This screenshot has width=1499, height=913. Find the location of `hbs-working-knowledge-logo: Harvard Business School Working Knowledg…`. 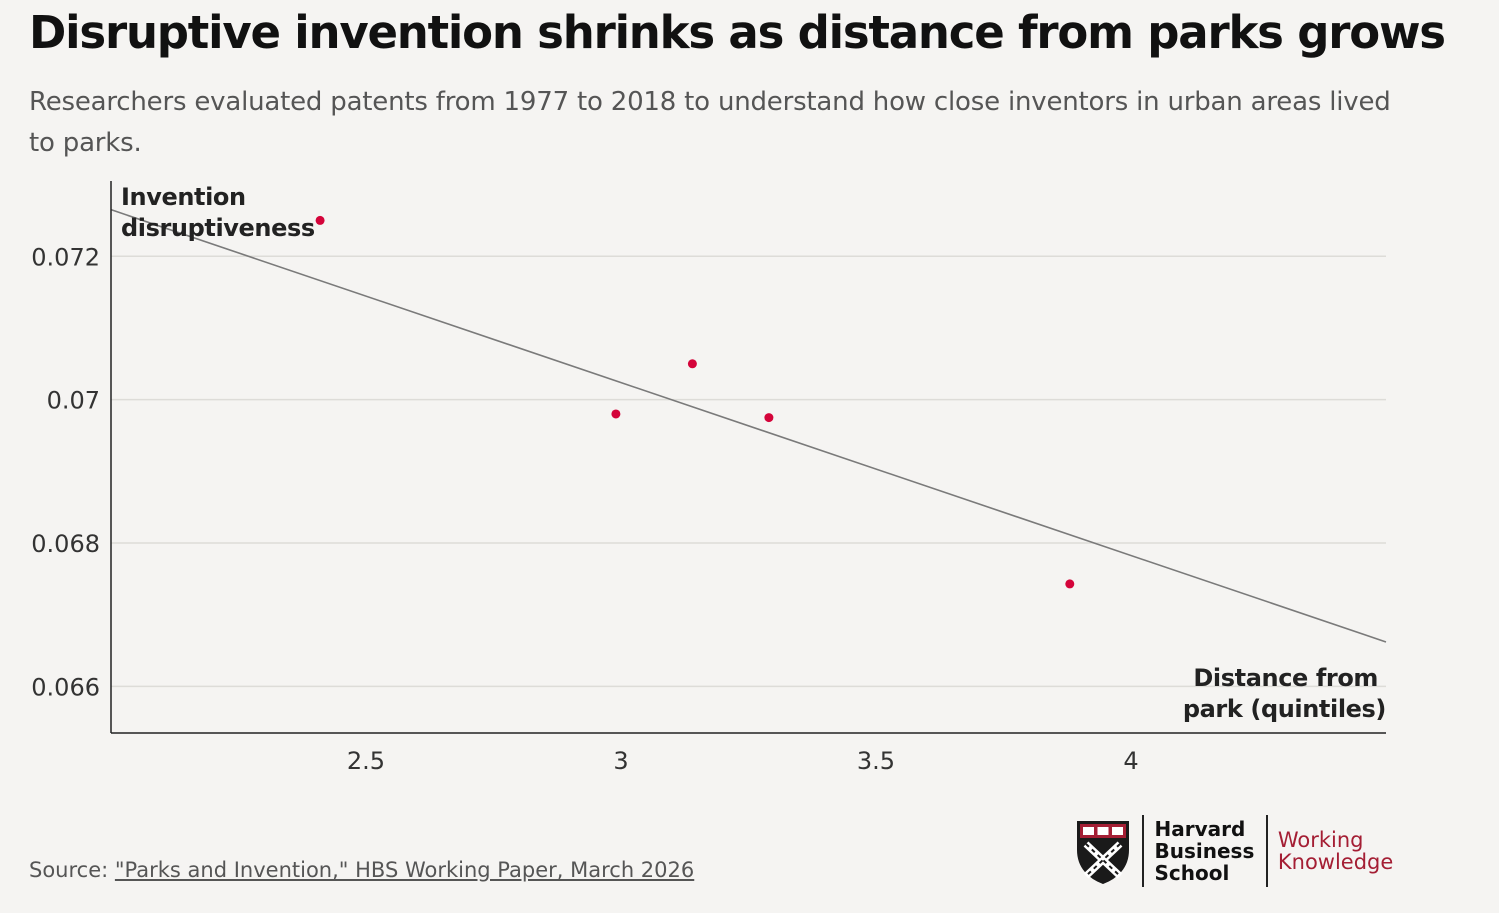

hbs-working-knowledge-logo: Harvard Business School Working Knowledg… is located at coordinates (1234, 851).